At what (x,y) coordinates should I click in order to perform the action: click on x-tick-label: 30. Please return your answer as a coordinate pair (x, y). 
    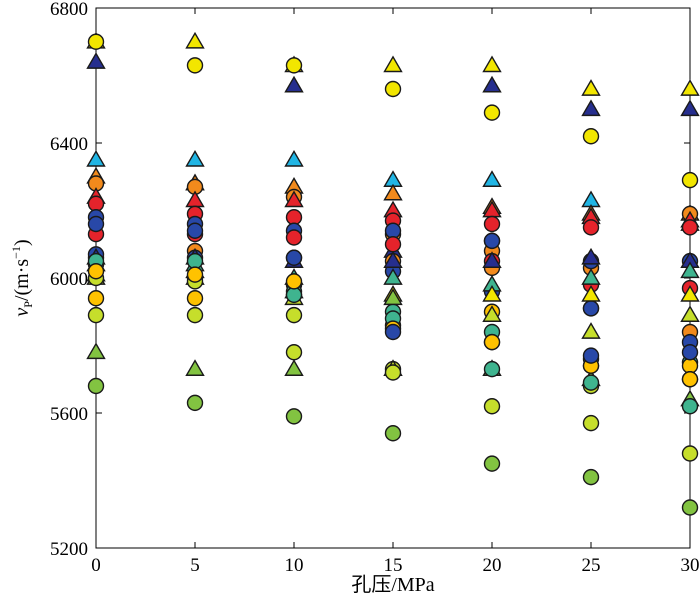
    Looking at the image, I should click on (690, 565).